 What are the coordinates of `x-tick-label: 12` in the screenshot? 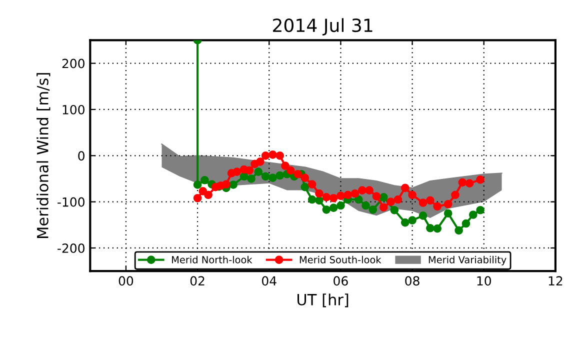 It's located at (555, 281).